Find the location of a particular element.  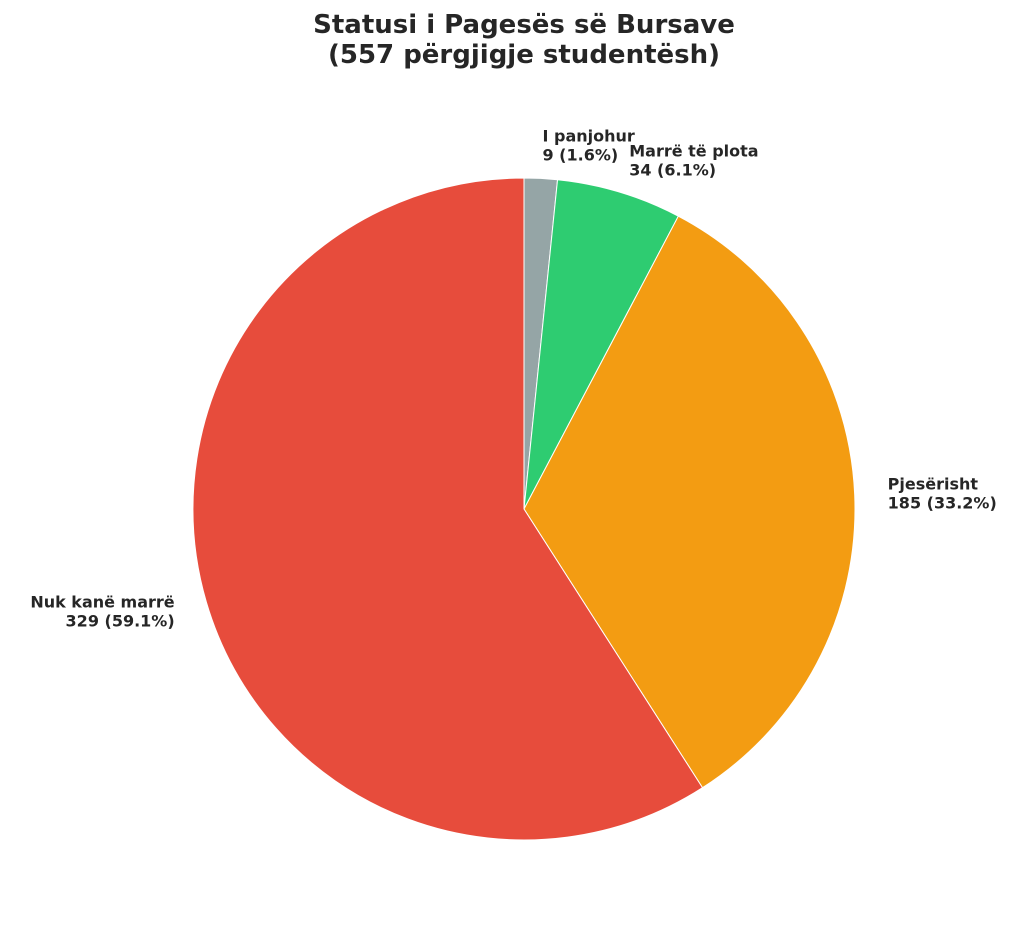

value-label: 9 (1.6%) is located at coordinates (580, 154).